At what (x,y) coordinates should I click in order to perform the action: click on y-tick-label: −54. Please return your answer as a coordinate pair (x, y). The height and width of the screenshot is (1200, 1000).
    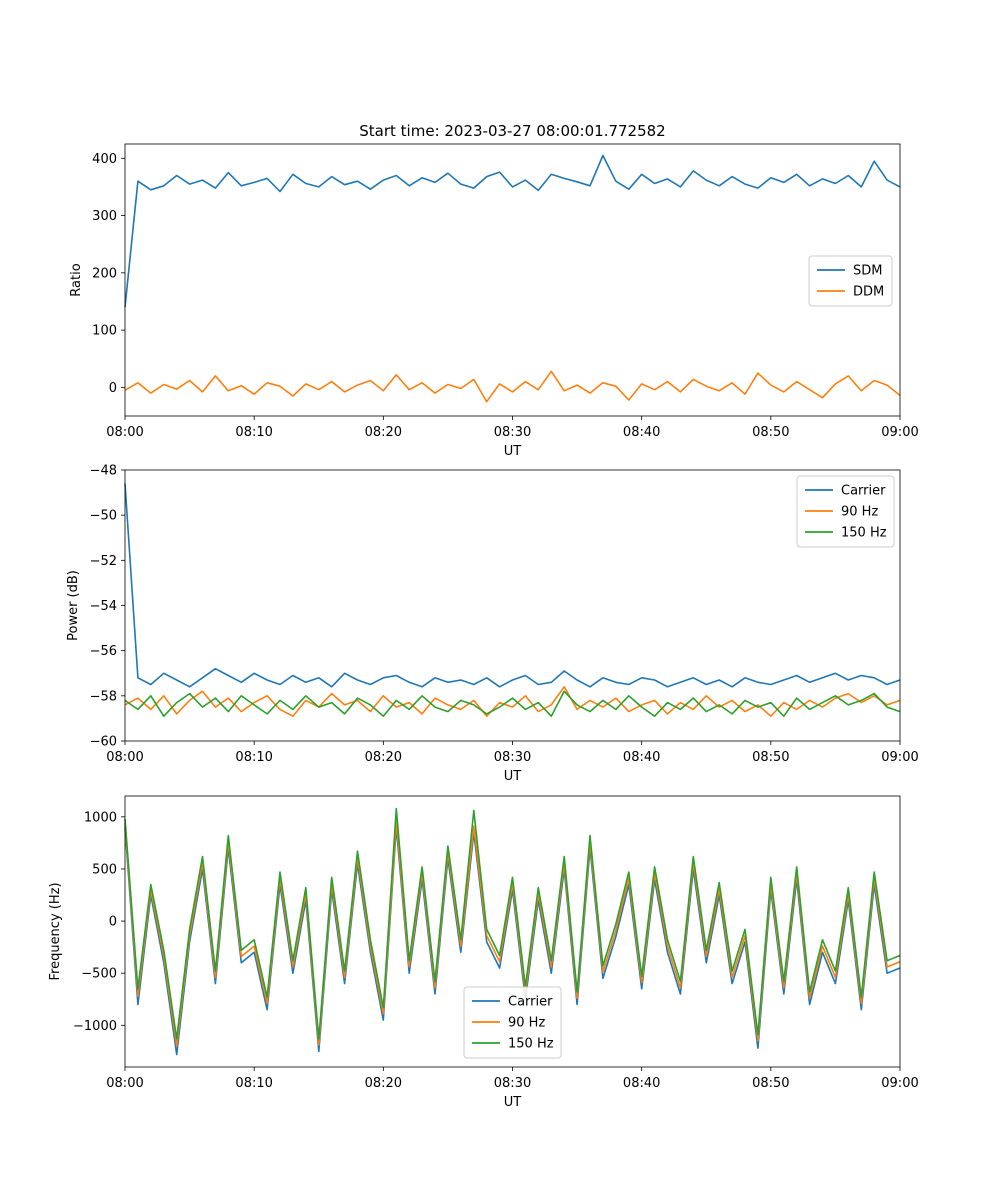
    Looking at the image, I should click on (103, 606).